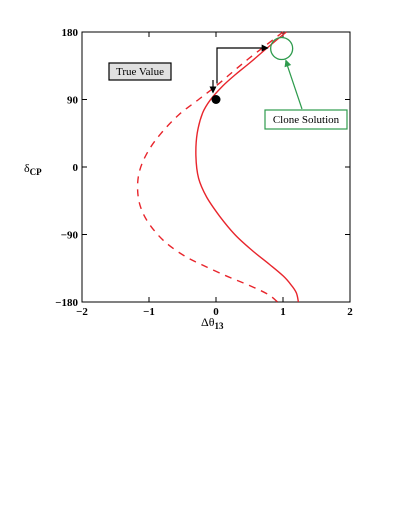  Describe the element at coordinates (216, 99) in the screenshot. I see `true-value-point` at that location.